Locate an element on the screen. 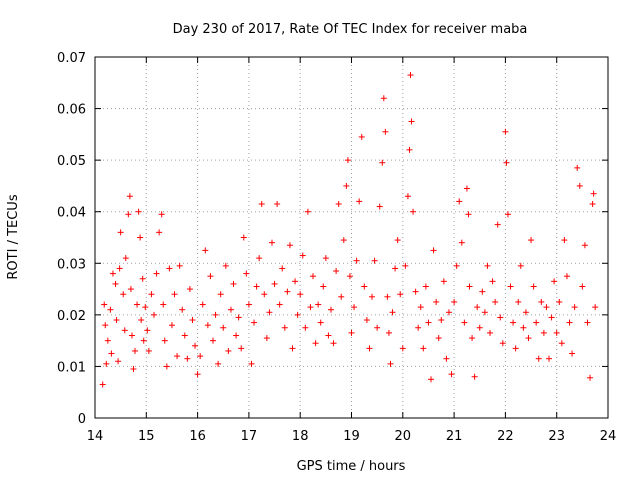 The image size is (640, 480). x-tick-label: 24 is located at coordinates (608, 436).